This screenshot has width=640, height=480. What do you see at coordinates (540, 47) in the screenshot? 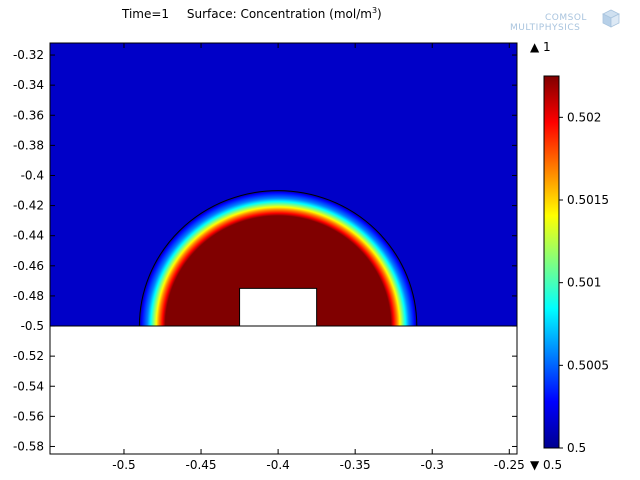
I see `colorbar-max-marker: ▲ 1` at bounding box center [540, 47].